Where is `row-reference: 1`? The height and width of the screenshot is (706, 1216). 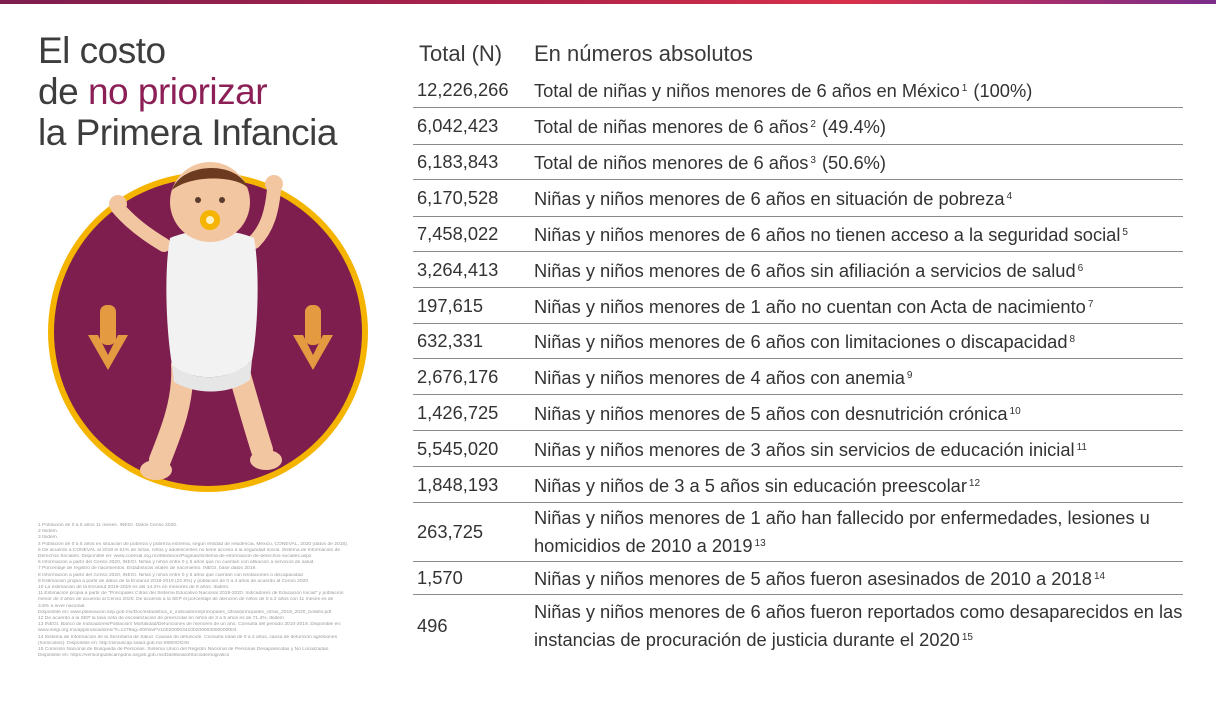
row-reference: 1 is located at coordinates (964, 88).